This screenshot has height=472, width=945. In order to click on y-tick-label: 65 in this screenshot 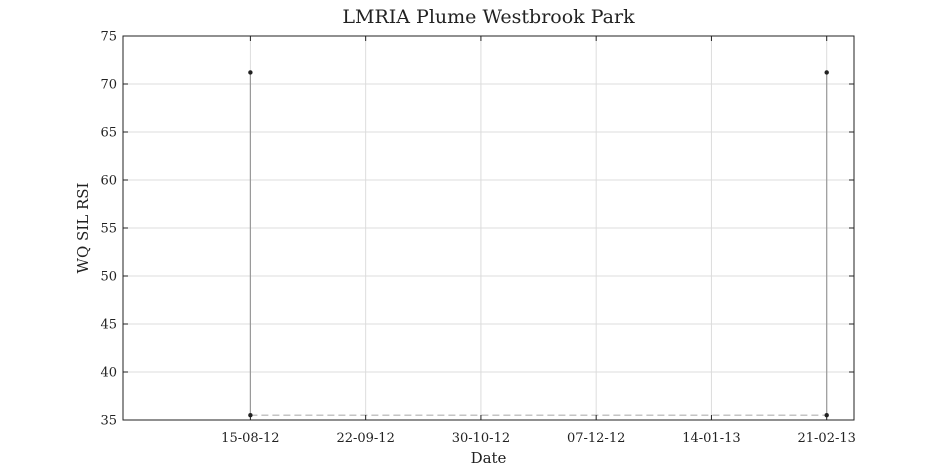, I will do `click(108, 133)`.